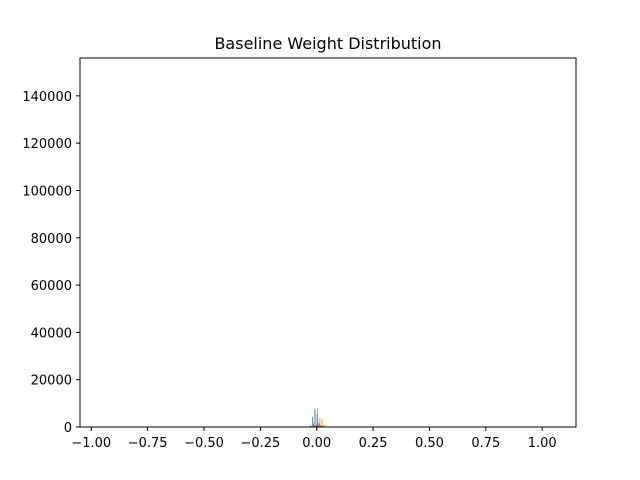 The height and width of the screenshot is (480, 640). I want to click on y-tick-label: 0, so click(68, 428).